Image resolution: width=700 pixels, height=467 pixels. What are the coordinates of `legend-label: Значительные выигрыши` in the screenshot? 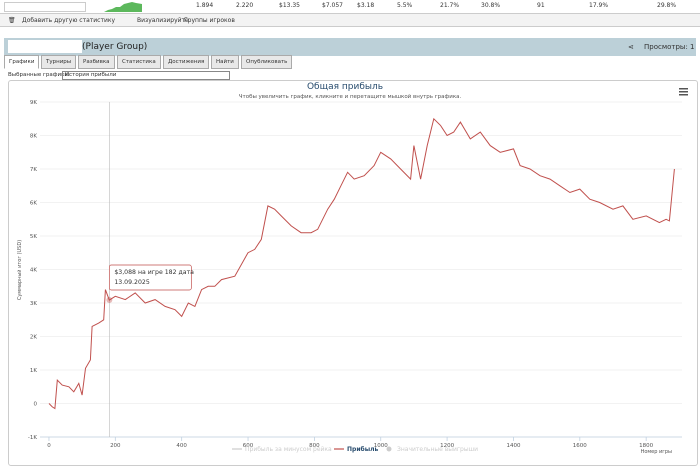 It's located at (437, 449).